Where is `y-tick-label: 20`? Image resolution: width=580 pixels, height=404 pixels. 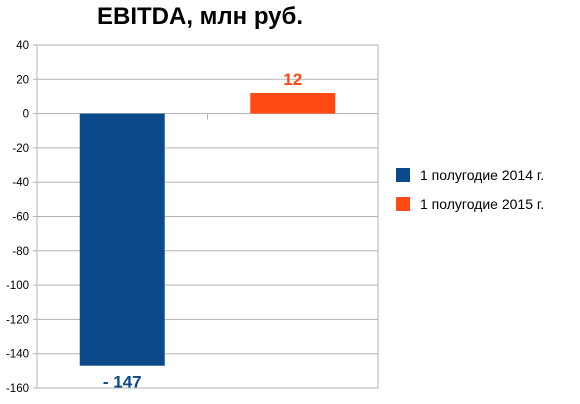 y-tick-label: 20 is located at coordinates (22, 80).